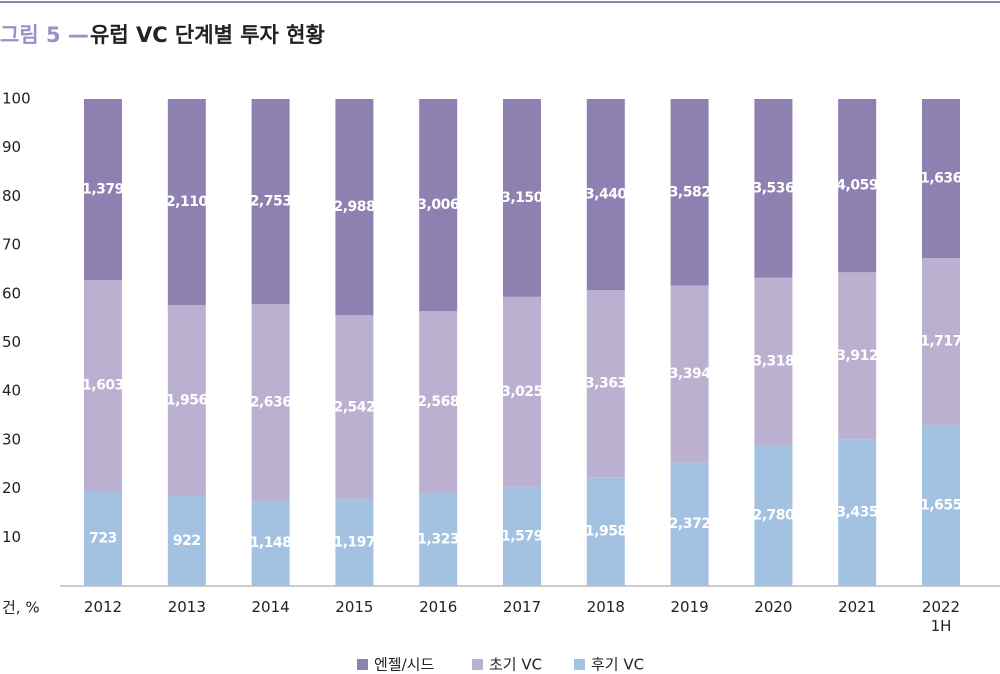 This screenshot has width=1000, height=674. Describe the element at coordinates (16, 99) in the screenshot. I see `y-tick-label: 100` at that location.